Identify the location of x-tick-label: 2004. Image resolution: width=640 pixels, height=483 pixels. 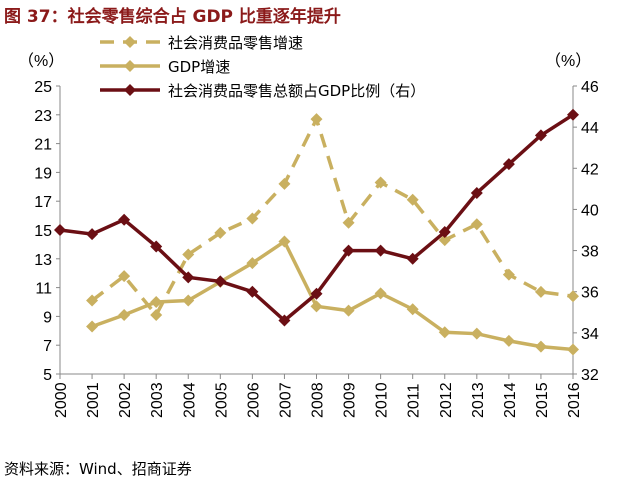
(189, 400).